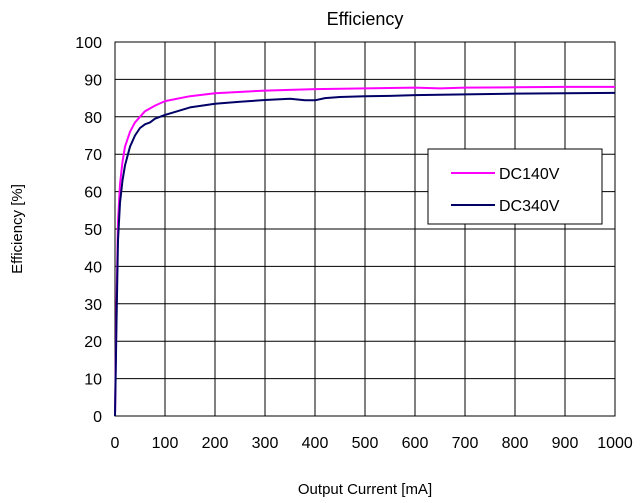 This screenshot has width=640, height=503. I want to click on x-tick-label: 700, so click(465, 443).